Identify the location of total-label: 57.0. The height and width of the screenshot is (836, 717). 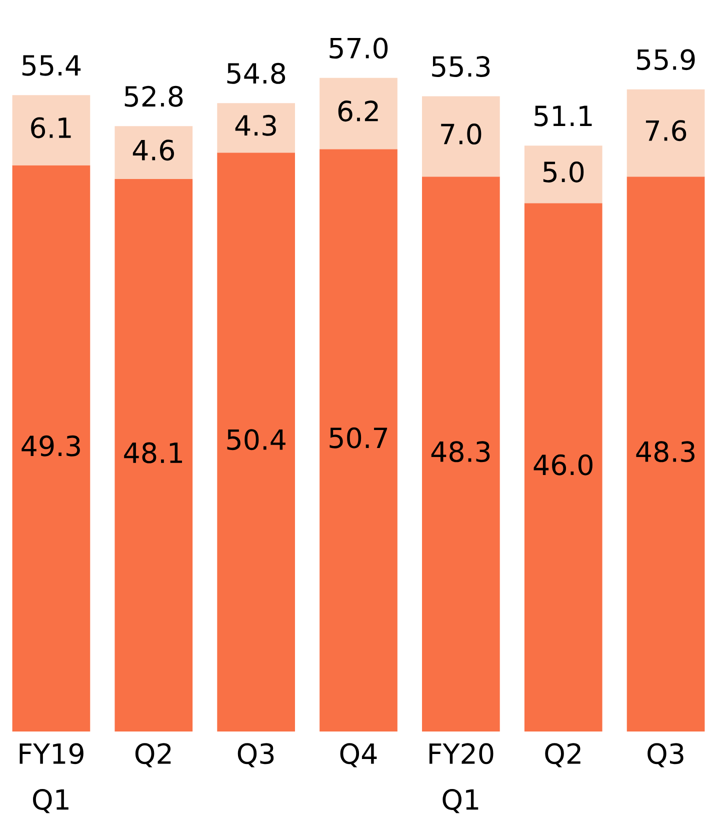
(359, 48).